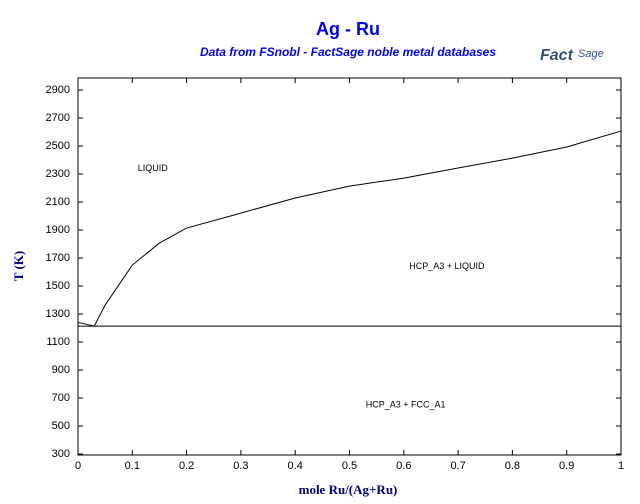  Describe the element at coordinates (61, 398) in the screenshot. I see `y-tick-label: 700` at that location.